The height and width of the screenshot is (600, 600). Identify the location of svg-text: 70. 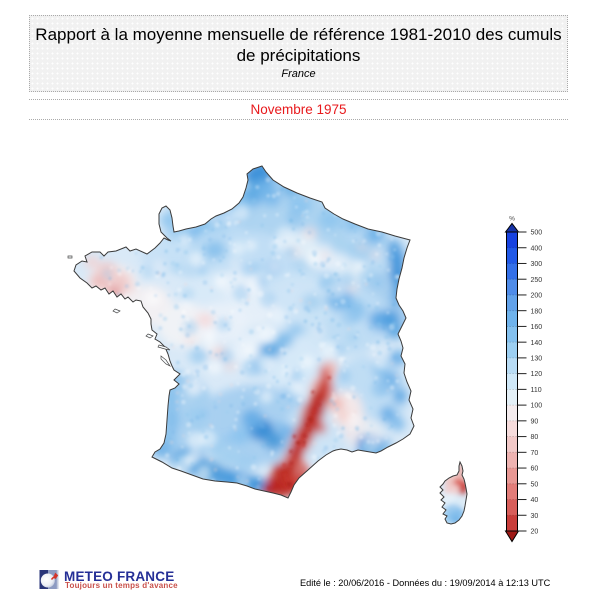
(535, 453).